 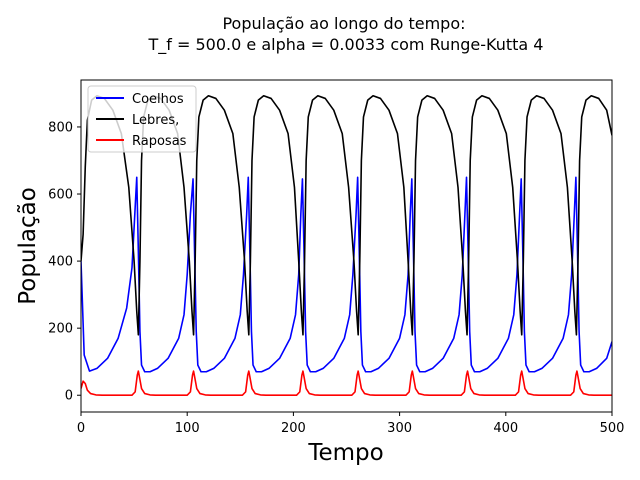 I want to click on x-tick-label: 0, so click(x=81, y=428).